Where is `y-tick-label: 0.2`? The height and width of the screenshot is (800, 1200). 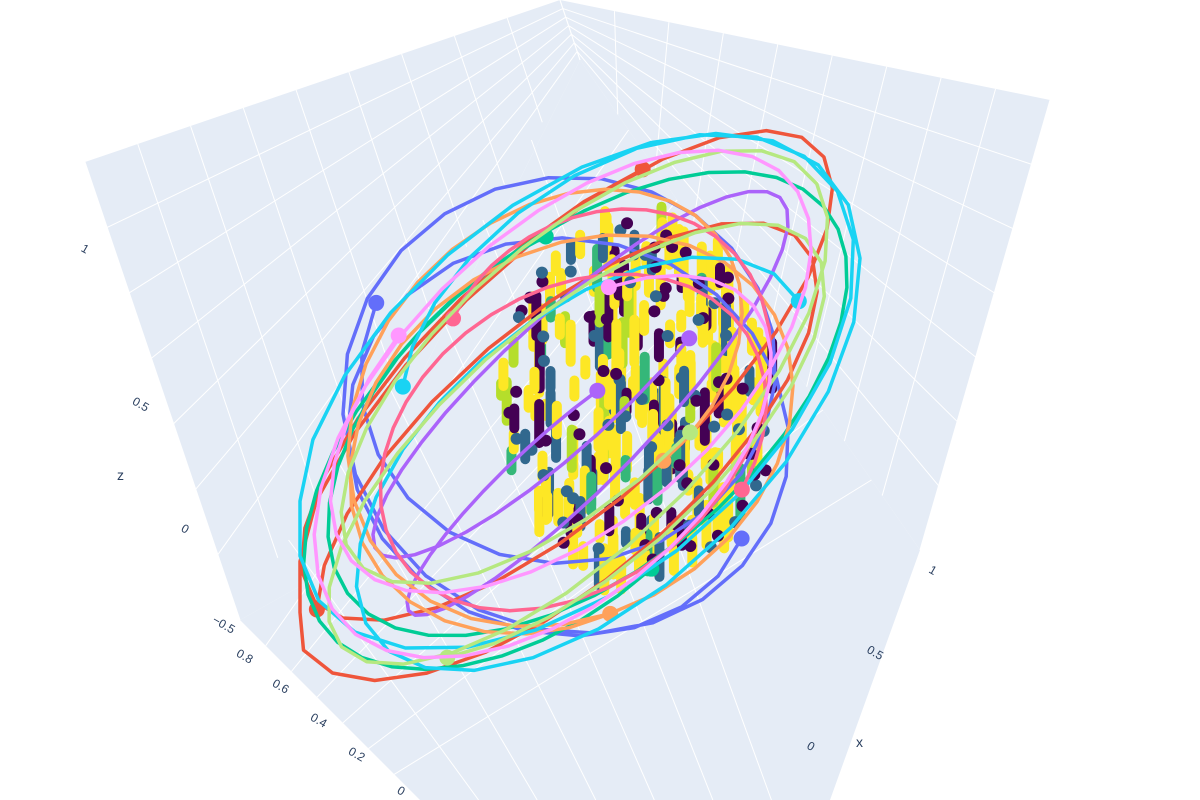
y-tick-label: 0.2 is located at coordinates (357, 754).